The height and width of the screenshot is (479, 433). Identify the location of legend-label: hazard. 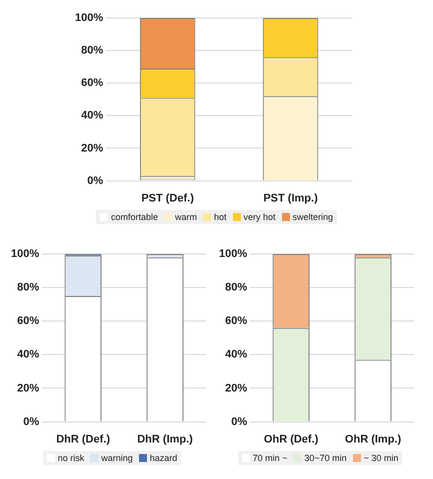
(164, 458).